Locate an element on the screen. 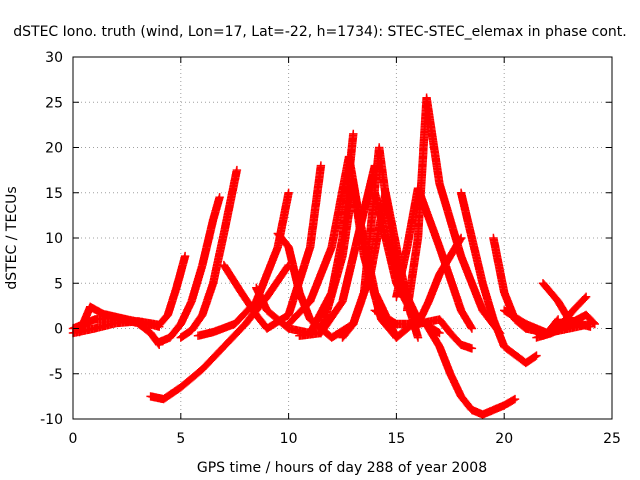 The height and width of the screenshot is (480, 640). x-axis-label: GPS time / hours of day 288 of year 2008 is located at coordinates (342, 468).